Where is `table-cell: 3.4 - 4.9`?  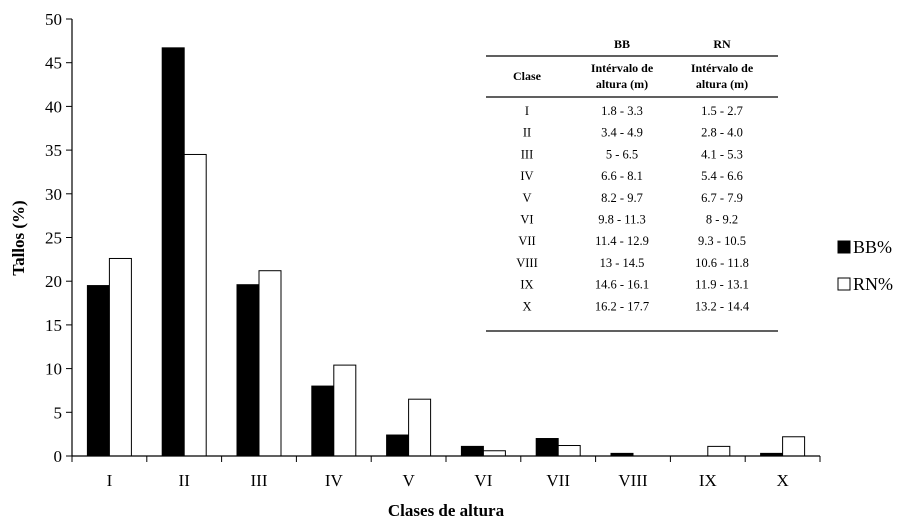
table-cell: 3.4 - 4.9 is located at coordinates (622, 133).